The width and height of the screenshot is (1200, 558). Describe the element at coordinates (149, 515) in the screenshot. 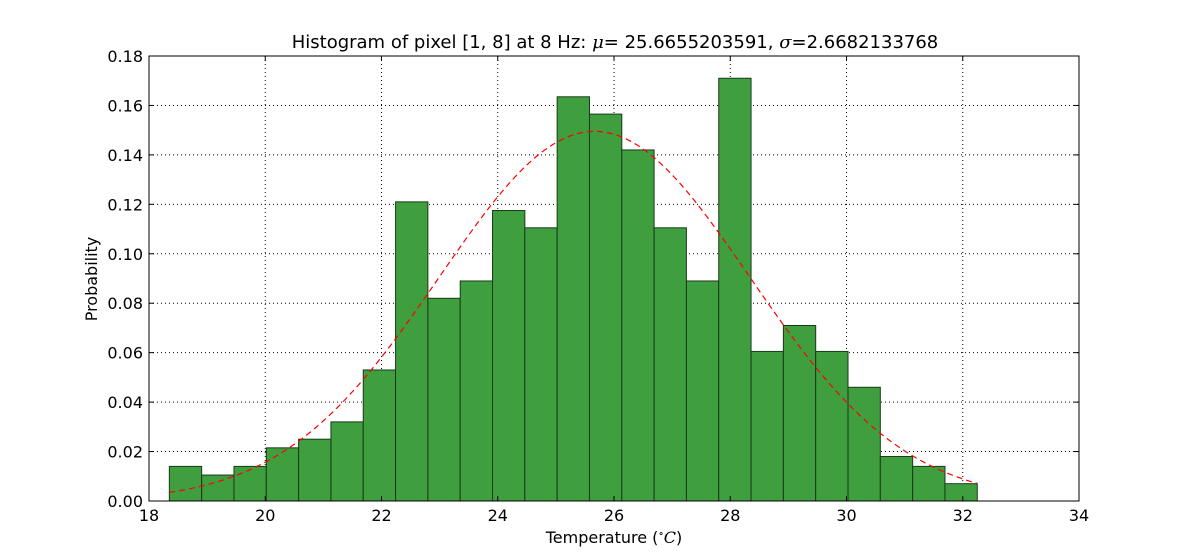

I see `x-tick-label: 18` at that location.